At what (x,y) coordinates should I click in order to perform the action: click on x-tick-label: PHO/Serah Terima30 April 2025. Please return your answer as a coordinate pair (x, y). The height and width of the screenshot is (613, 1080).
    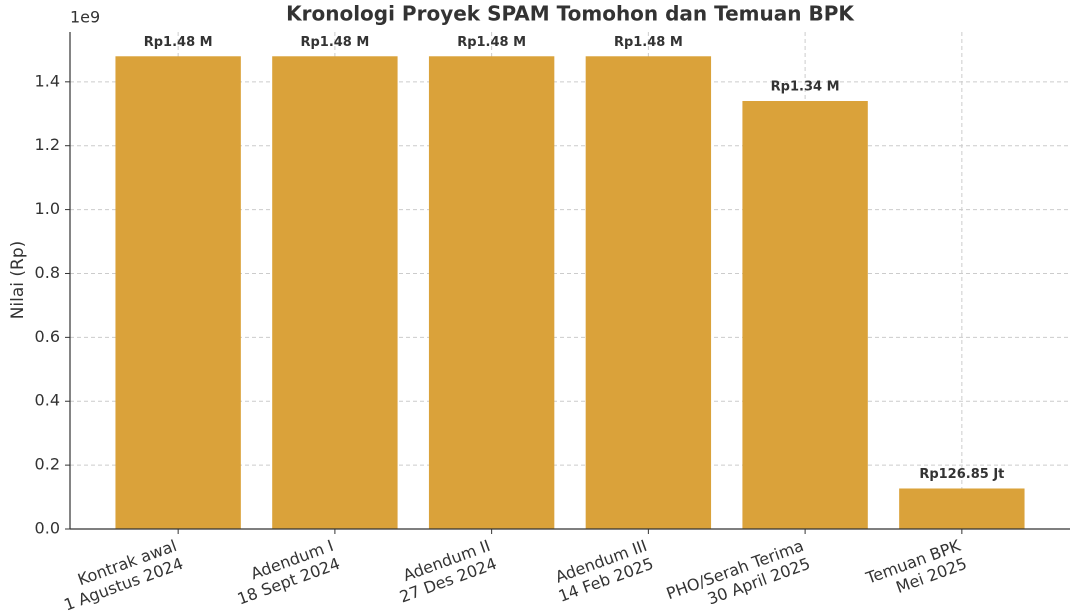
    Looking at the image, I should click on (738, 574).